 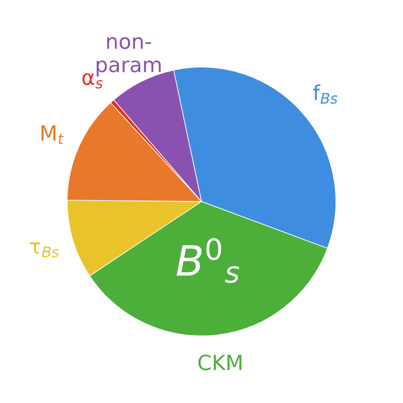 What do you see at coordinates (220, 362) in the screenshot?
I see `slice-label: CKM` at bounding box center [220, 362].